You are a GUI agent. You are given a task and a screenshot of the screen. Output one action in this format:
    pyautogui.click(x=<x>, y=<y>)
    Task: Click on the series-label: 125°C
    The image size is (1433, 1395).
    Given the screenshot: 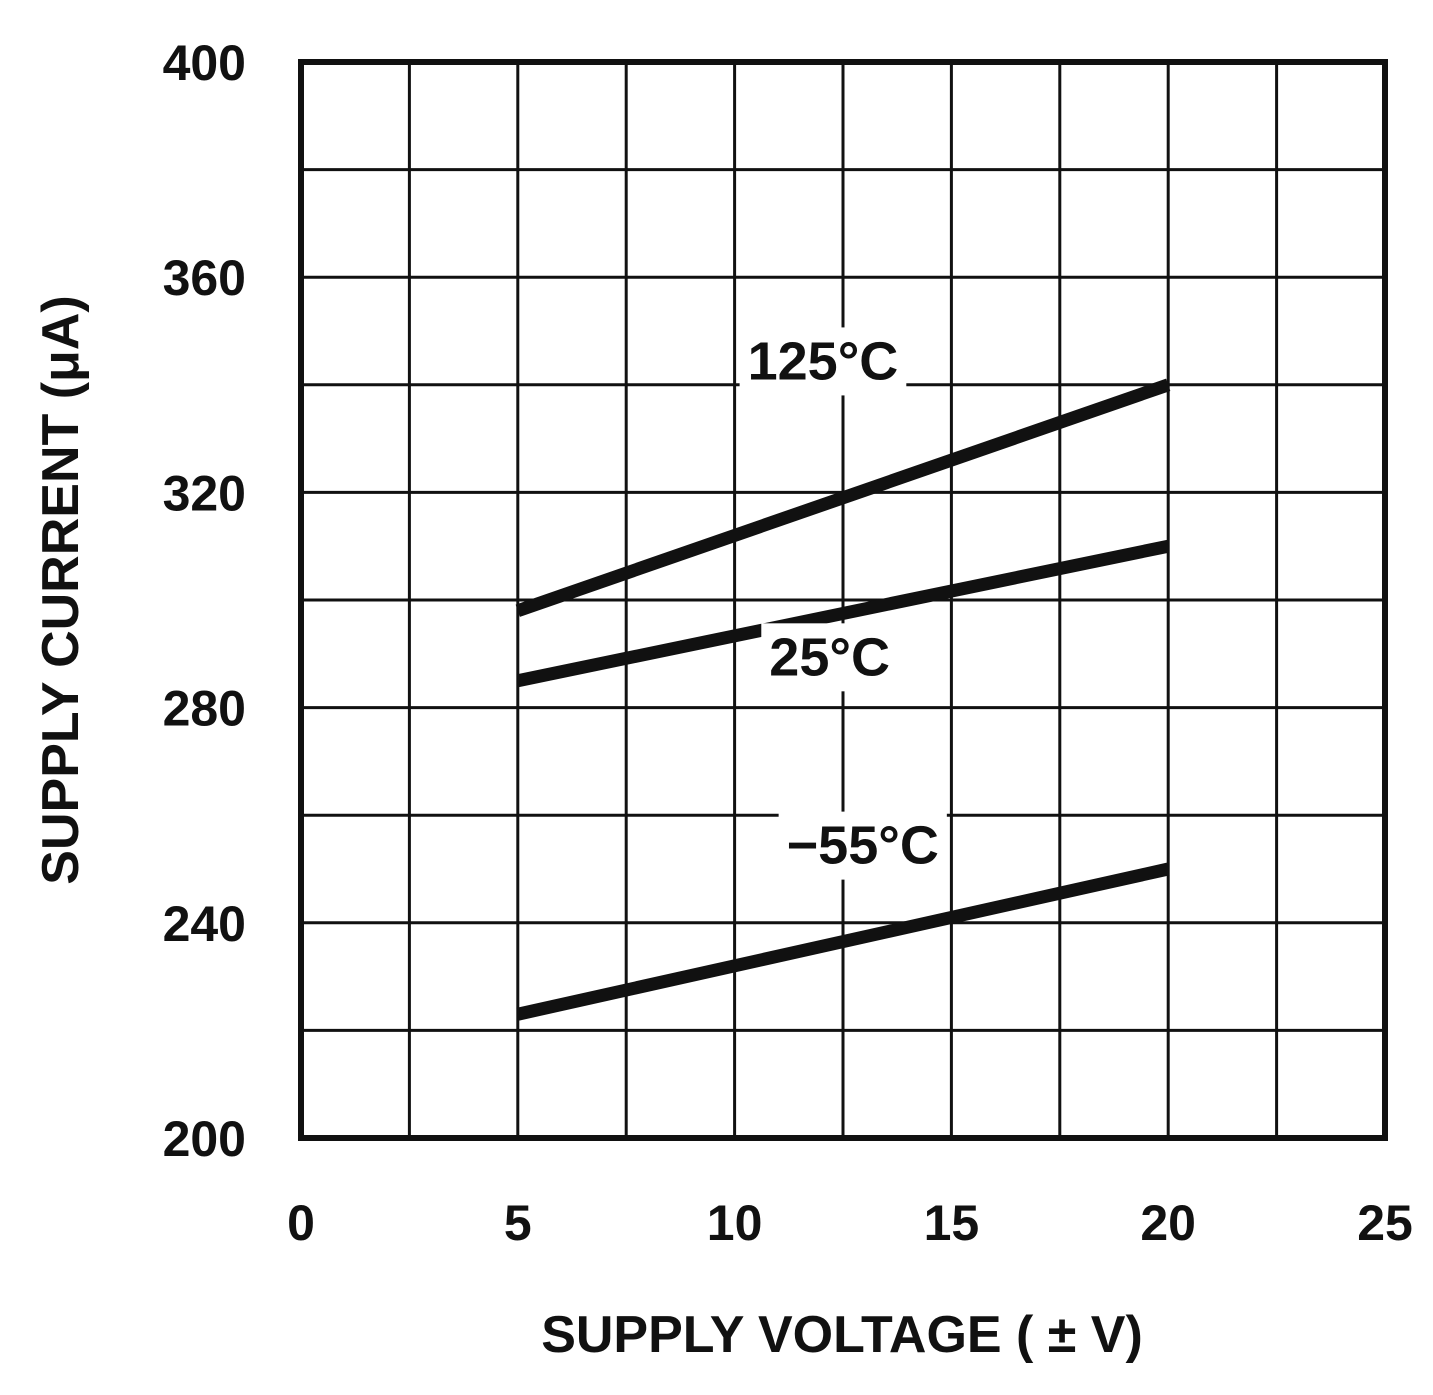 What is the action you would take?
    pyautogui.click(x=823, y=361)
    